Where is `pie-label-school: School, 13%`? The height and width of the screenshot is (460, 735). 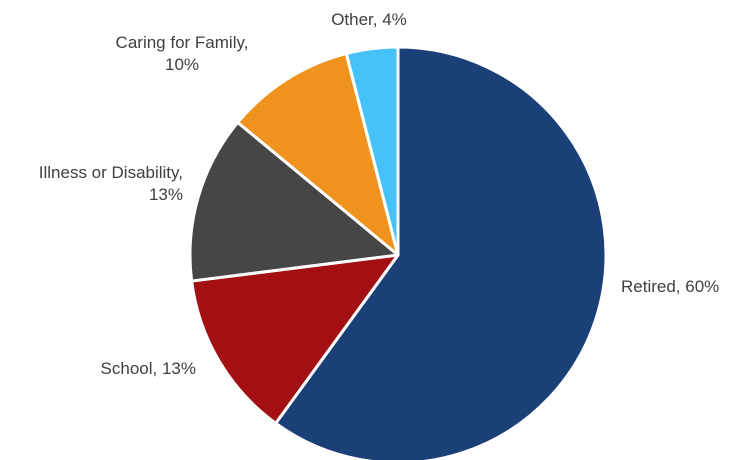
pie-label-school: School, 13% is located at coordinates (148, 368).